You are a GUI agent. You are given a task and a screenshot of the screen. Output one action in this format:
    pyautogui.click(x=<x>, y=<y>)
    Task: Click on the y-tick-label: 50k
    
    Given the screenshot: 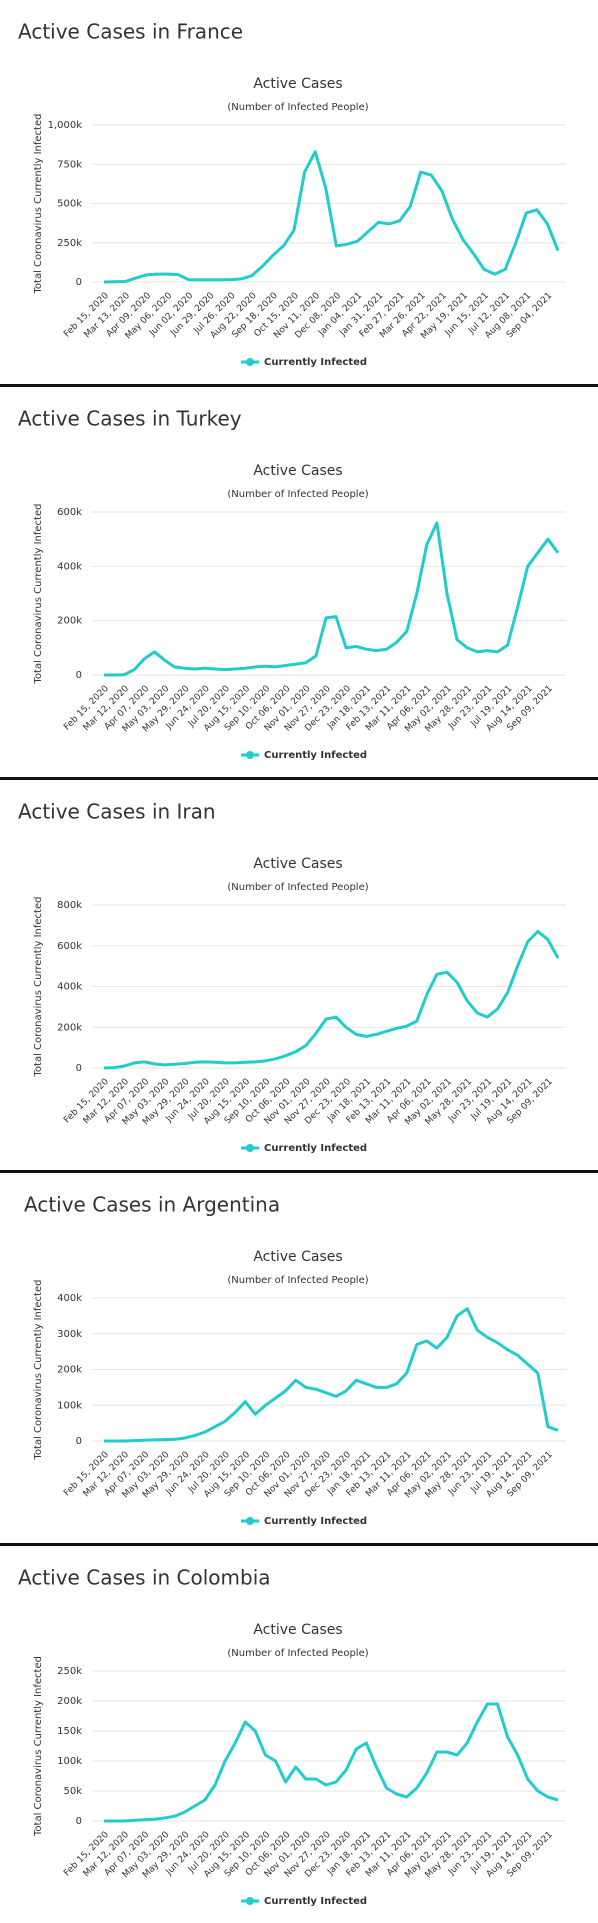 What is the action you would take?
    pyautogui.click(x=72, y=1791)
    